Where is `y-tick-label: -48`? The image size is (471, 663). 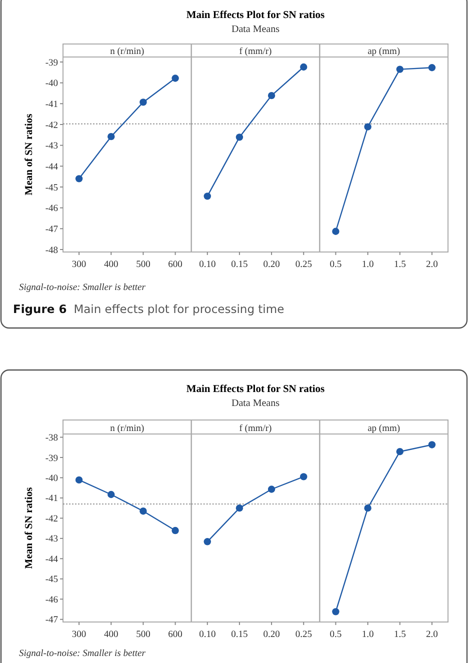 y-tick-label: -48 is located at coordinates (51, 251).